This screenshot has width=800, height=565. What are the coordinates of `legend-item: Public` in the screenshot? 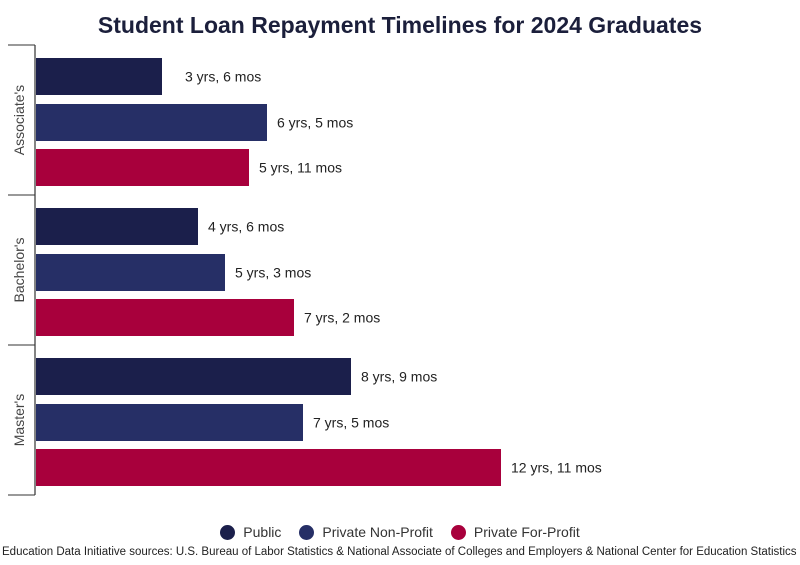 It's located at (250, 532).